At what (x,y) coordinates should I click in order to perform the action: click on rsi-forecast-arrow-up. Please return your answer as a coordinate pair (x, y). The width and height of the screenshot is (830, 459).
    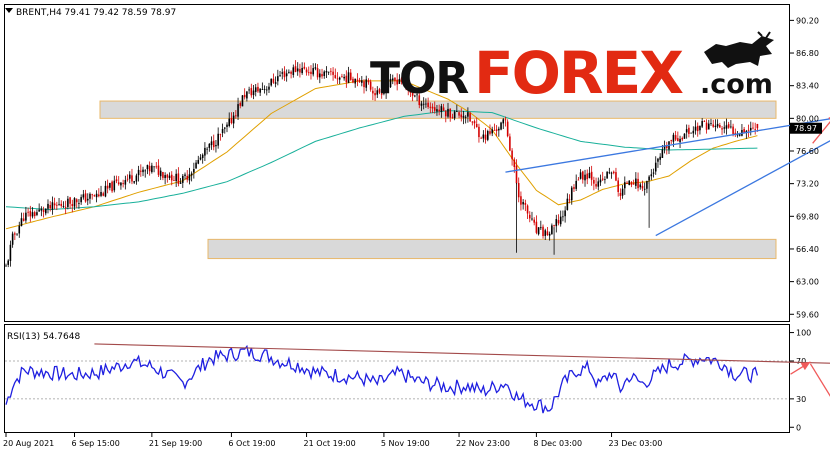
    Looking at the image, I should click on (800, 368).